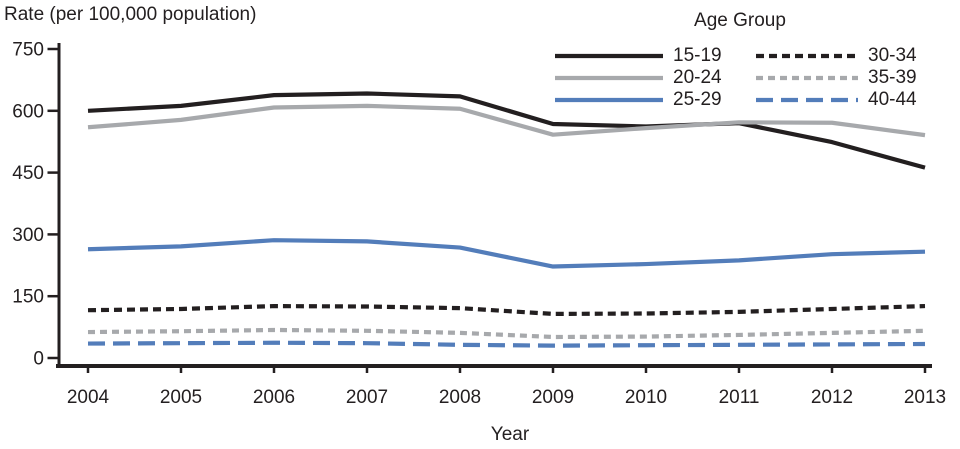  What do you see at coordinates (740, 20) in the screenshot?
I see `legend-title: Age Group` at bounding box center [740, 20].